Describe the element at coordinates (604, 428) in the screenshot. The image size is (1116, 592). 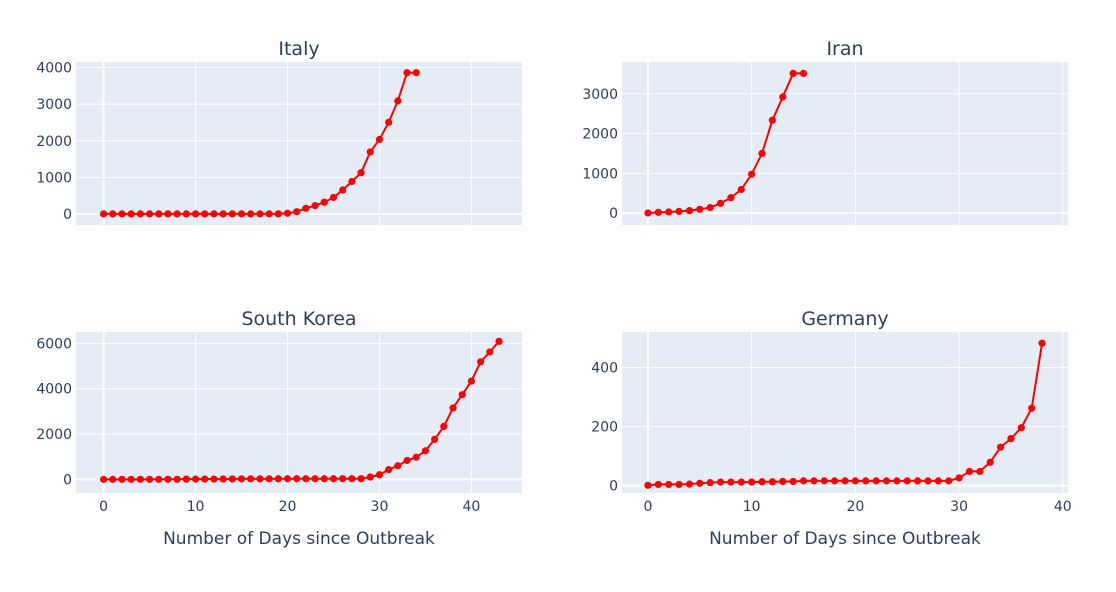
I see `y-tick-label: 200` at that location.